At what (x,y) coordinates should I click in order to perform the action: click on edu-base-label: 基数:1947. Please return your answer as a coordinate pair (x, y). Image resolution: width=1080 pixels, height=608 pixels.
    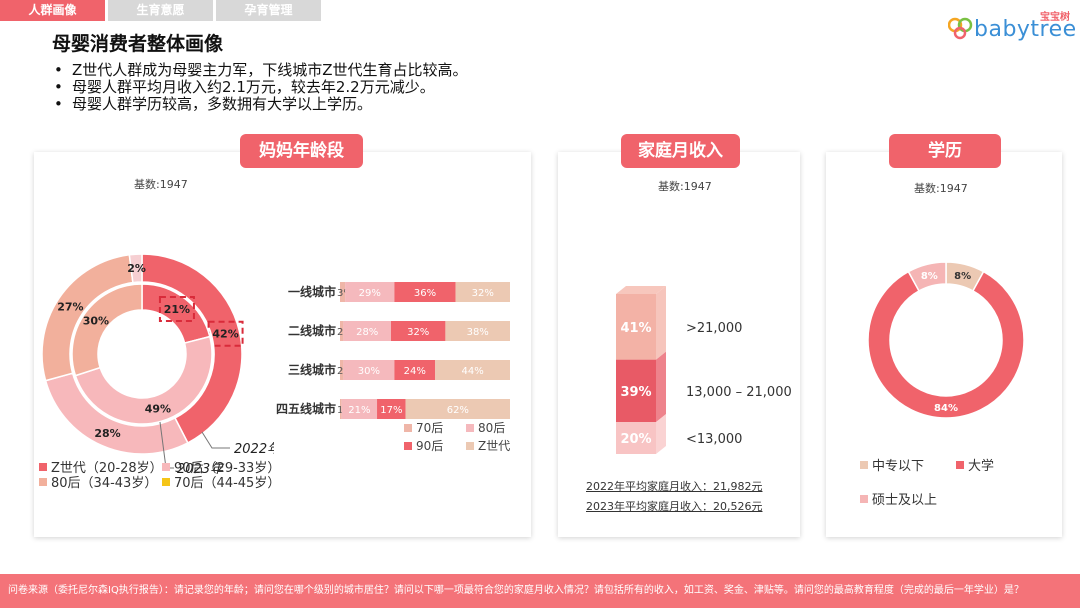
    Looking at the image, I should click on (941, 188).